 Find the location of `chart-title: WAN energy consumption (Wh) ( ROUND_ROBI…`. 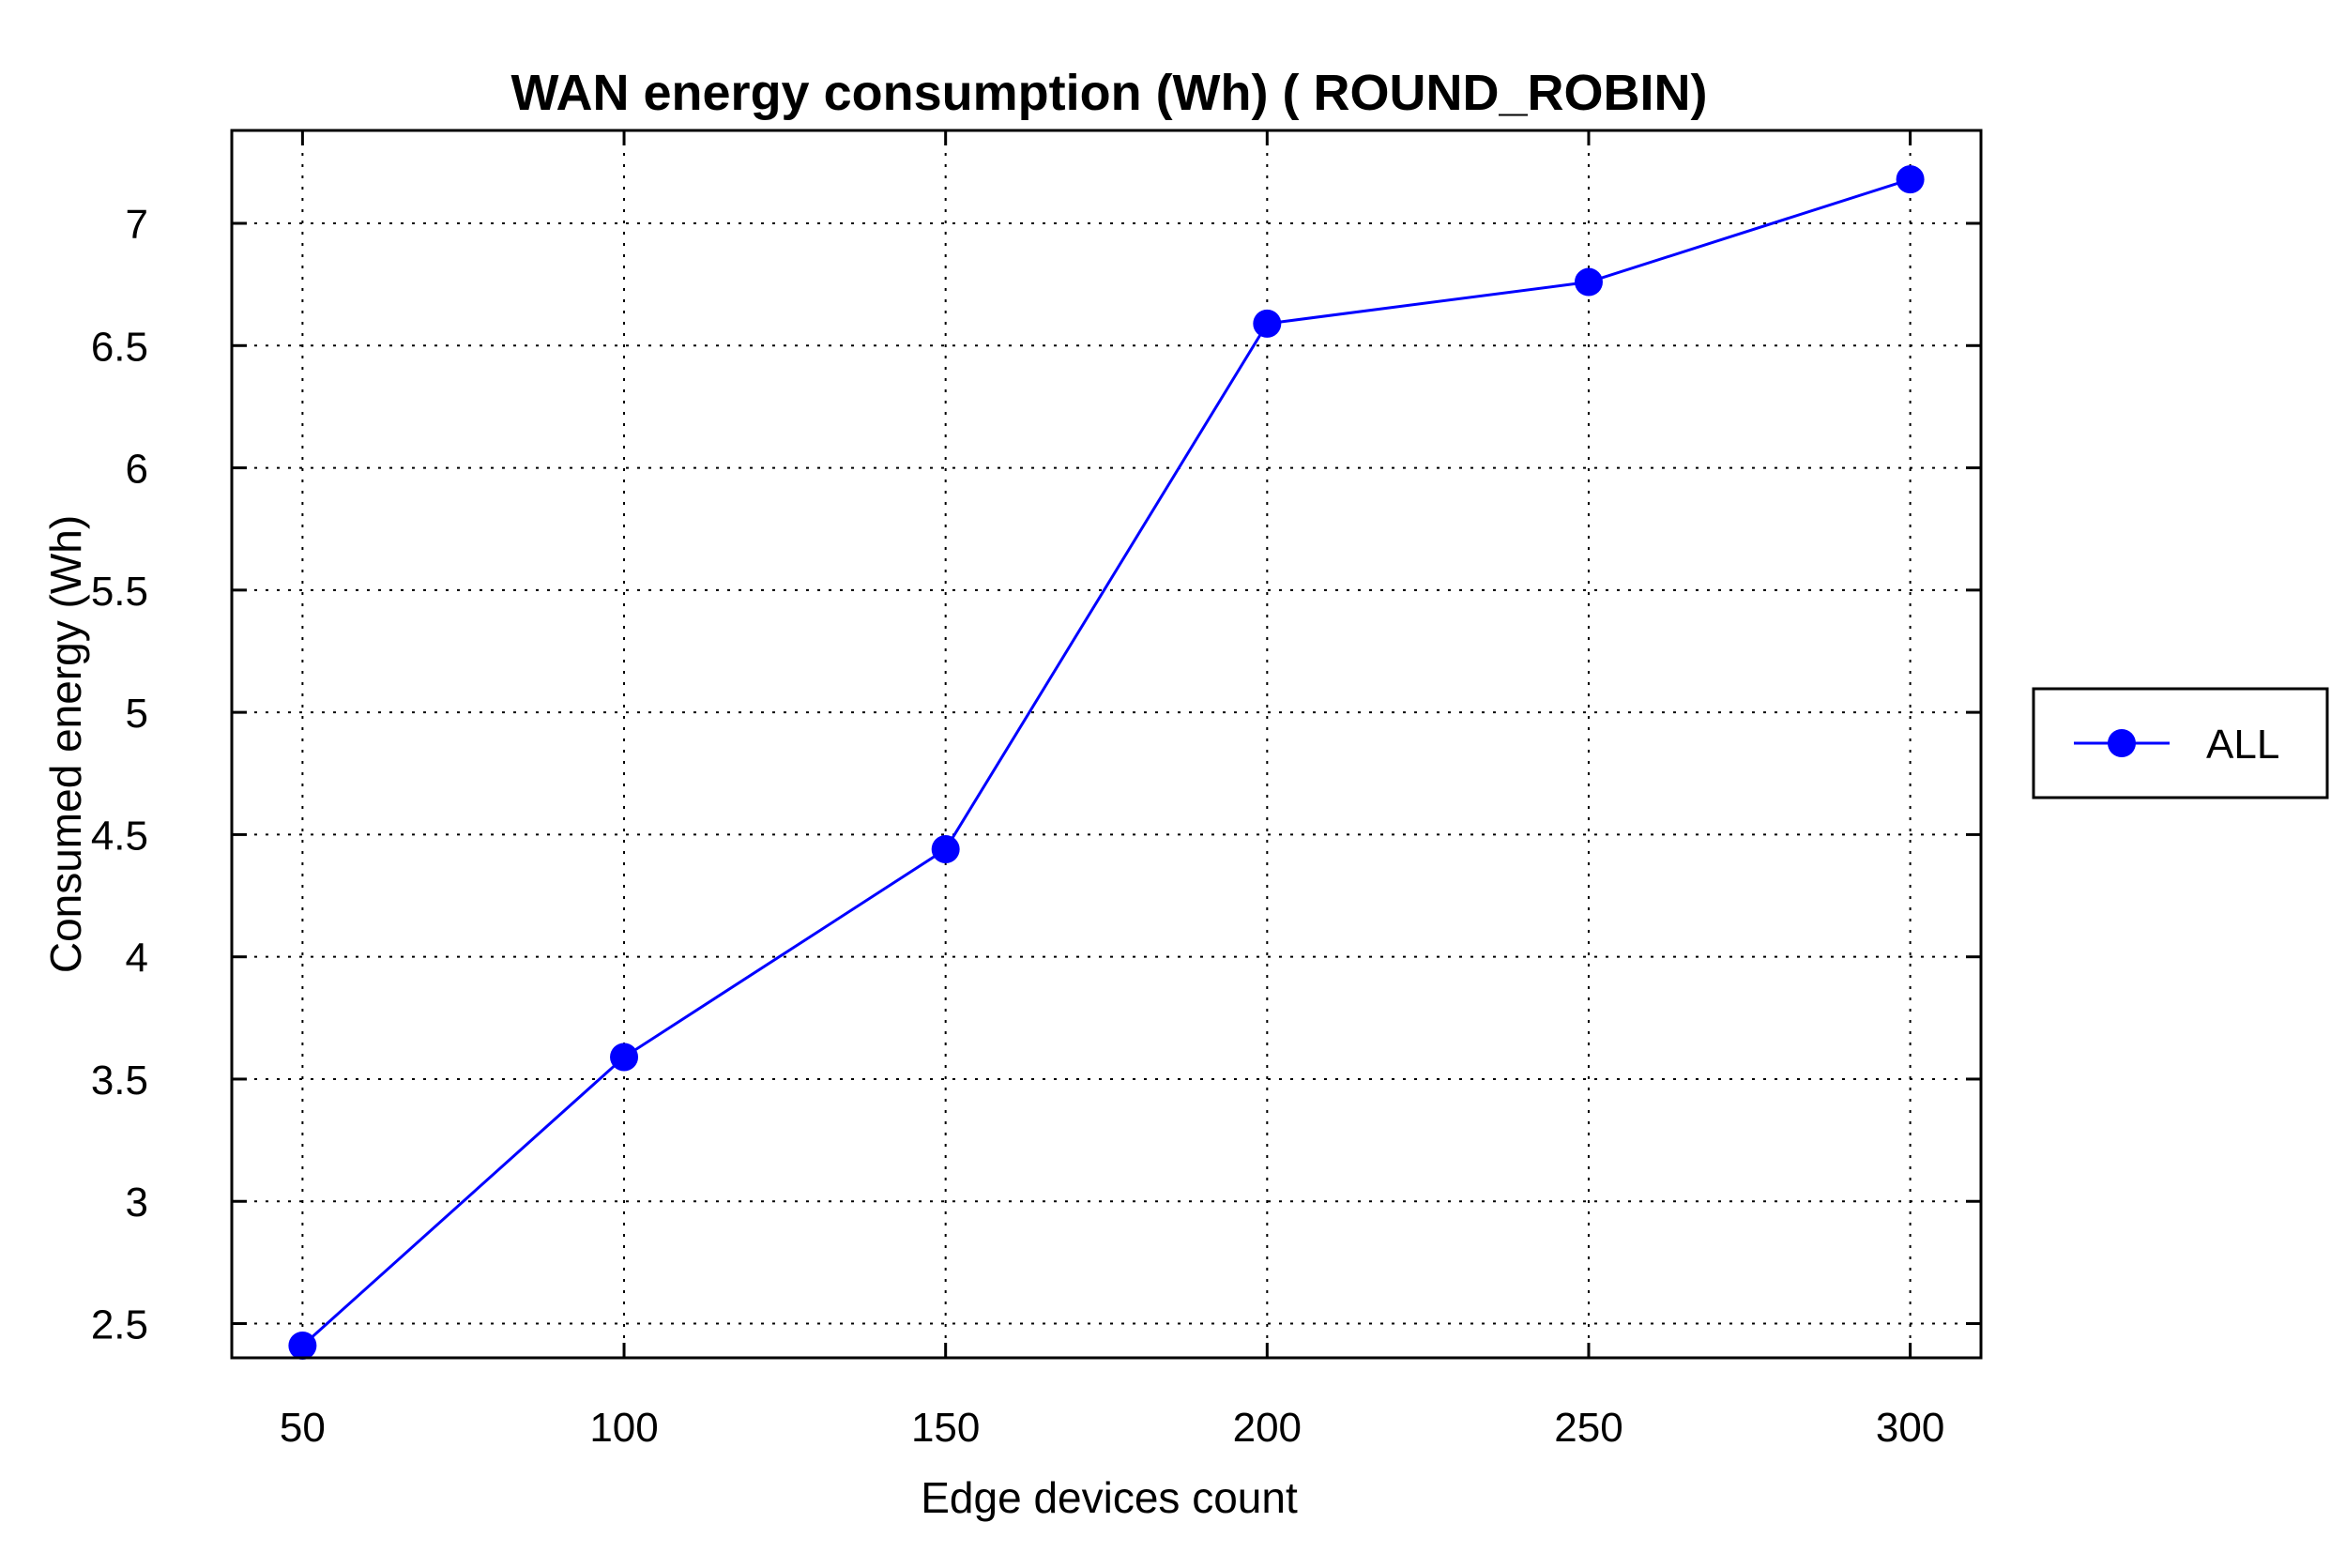

chart-title: WAN energy consumption (Wh) ( ROUND_ROBI… is located at coordinates (1109, 93).